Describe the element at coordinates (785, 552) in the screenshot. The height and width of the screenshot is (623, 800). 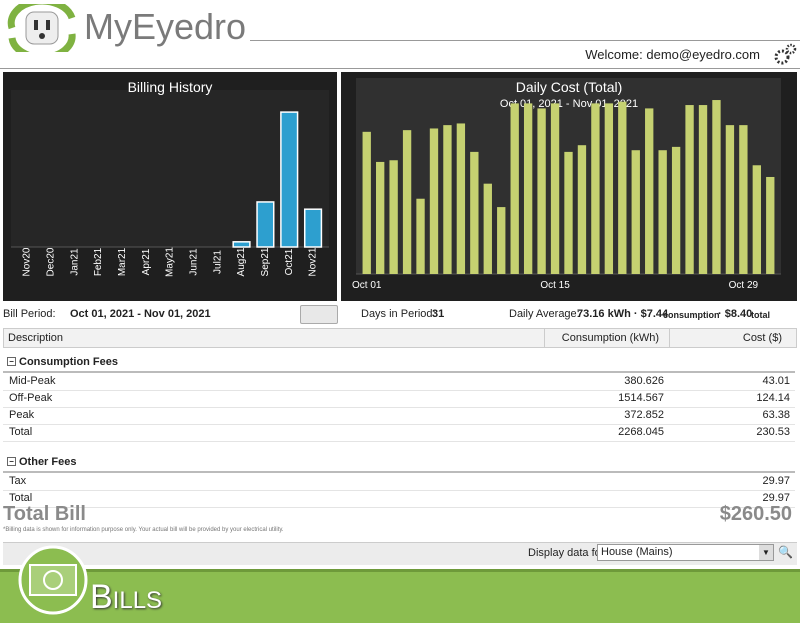
I see `search-icon: 🔍` at that location.